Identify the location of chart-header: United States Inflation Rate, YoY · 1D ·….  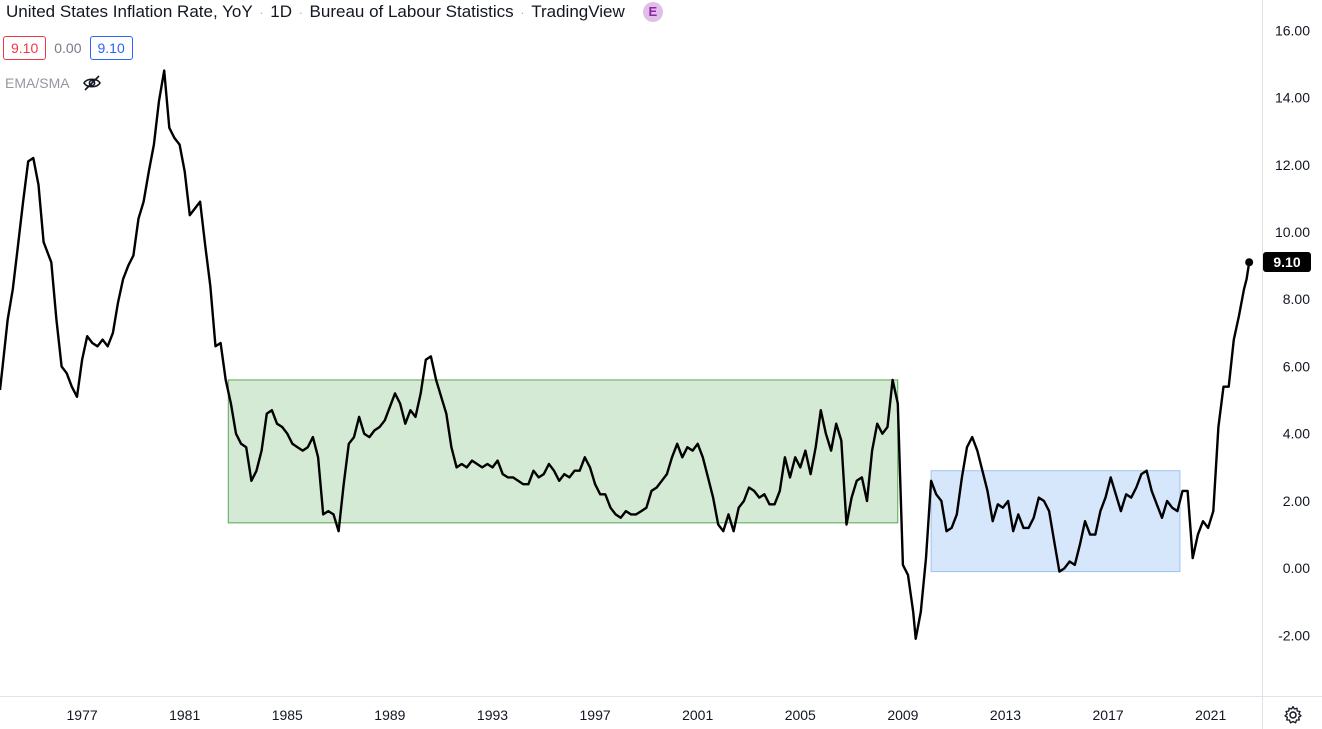
(334, 12).